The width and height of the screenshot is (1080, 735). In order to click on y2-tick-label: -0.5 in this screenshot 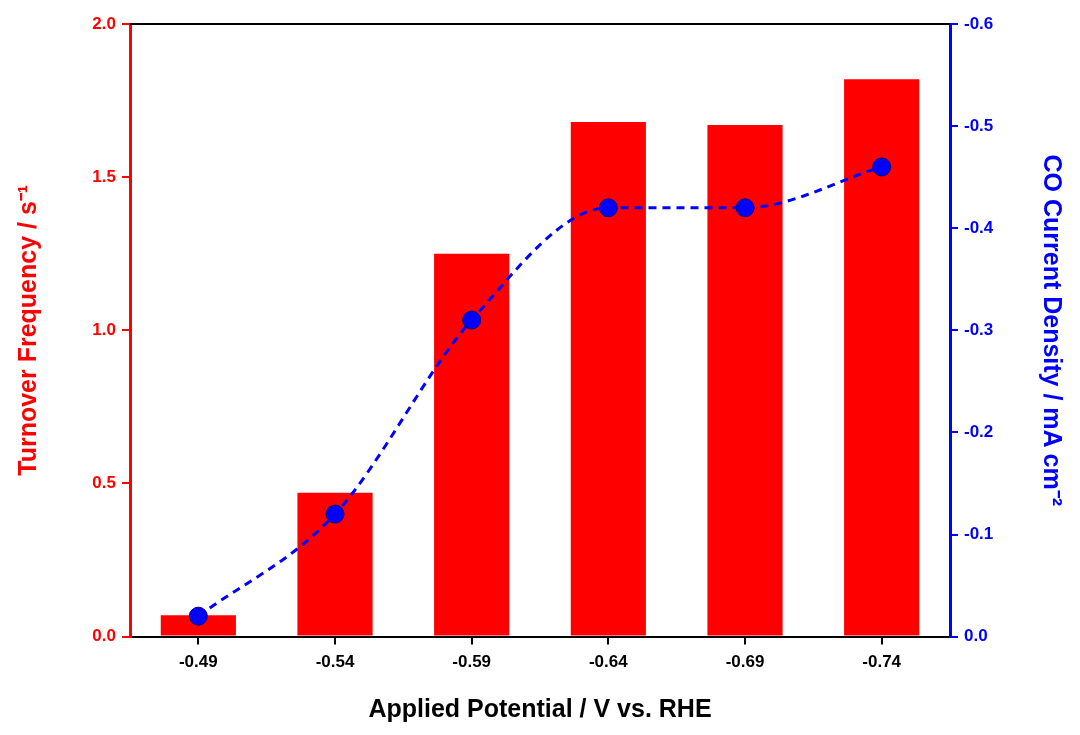, I will do `click(979, 125)`.